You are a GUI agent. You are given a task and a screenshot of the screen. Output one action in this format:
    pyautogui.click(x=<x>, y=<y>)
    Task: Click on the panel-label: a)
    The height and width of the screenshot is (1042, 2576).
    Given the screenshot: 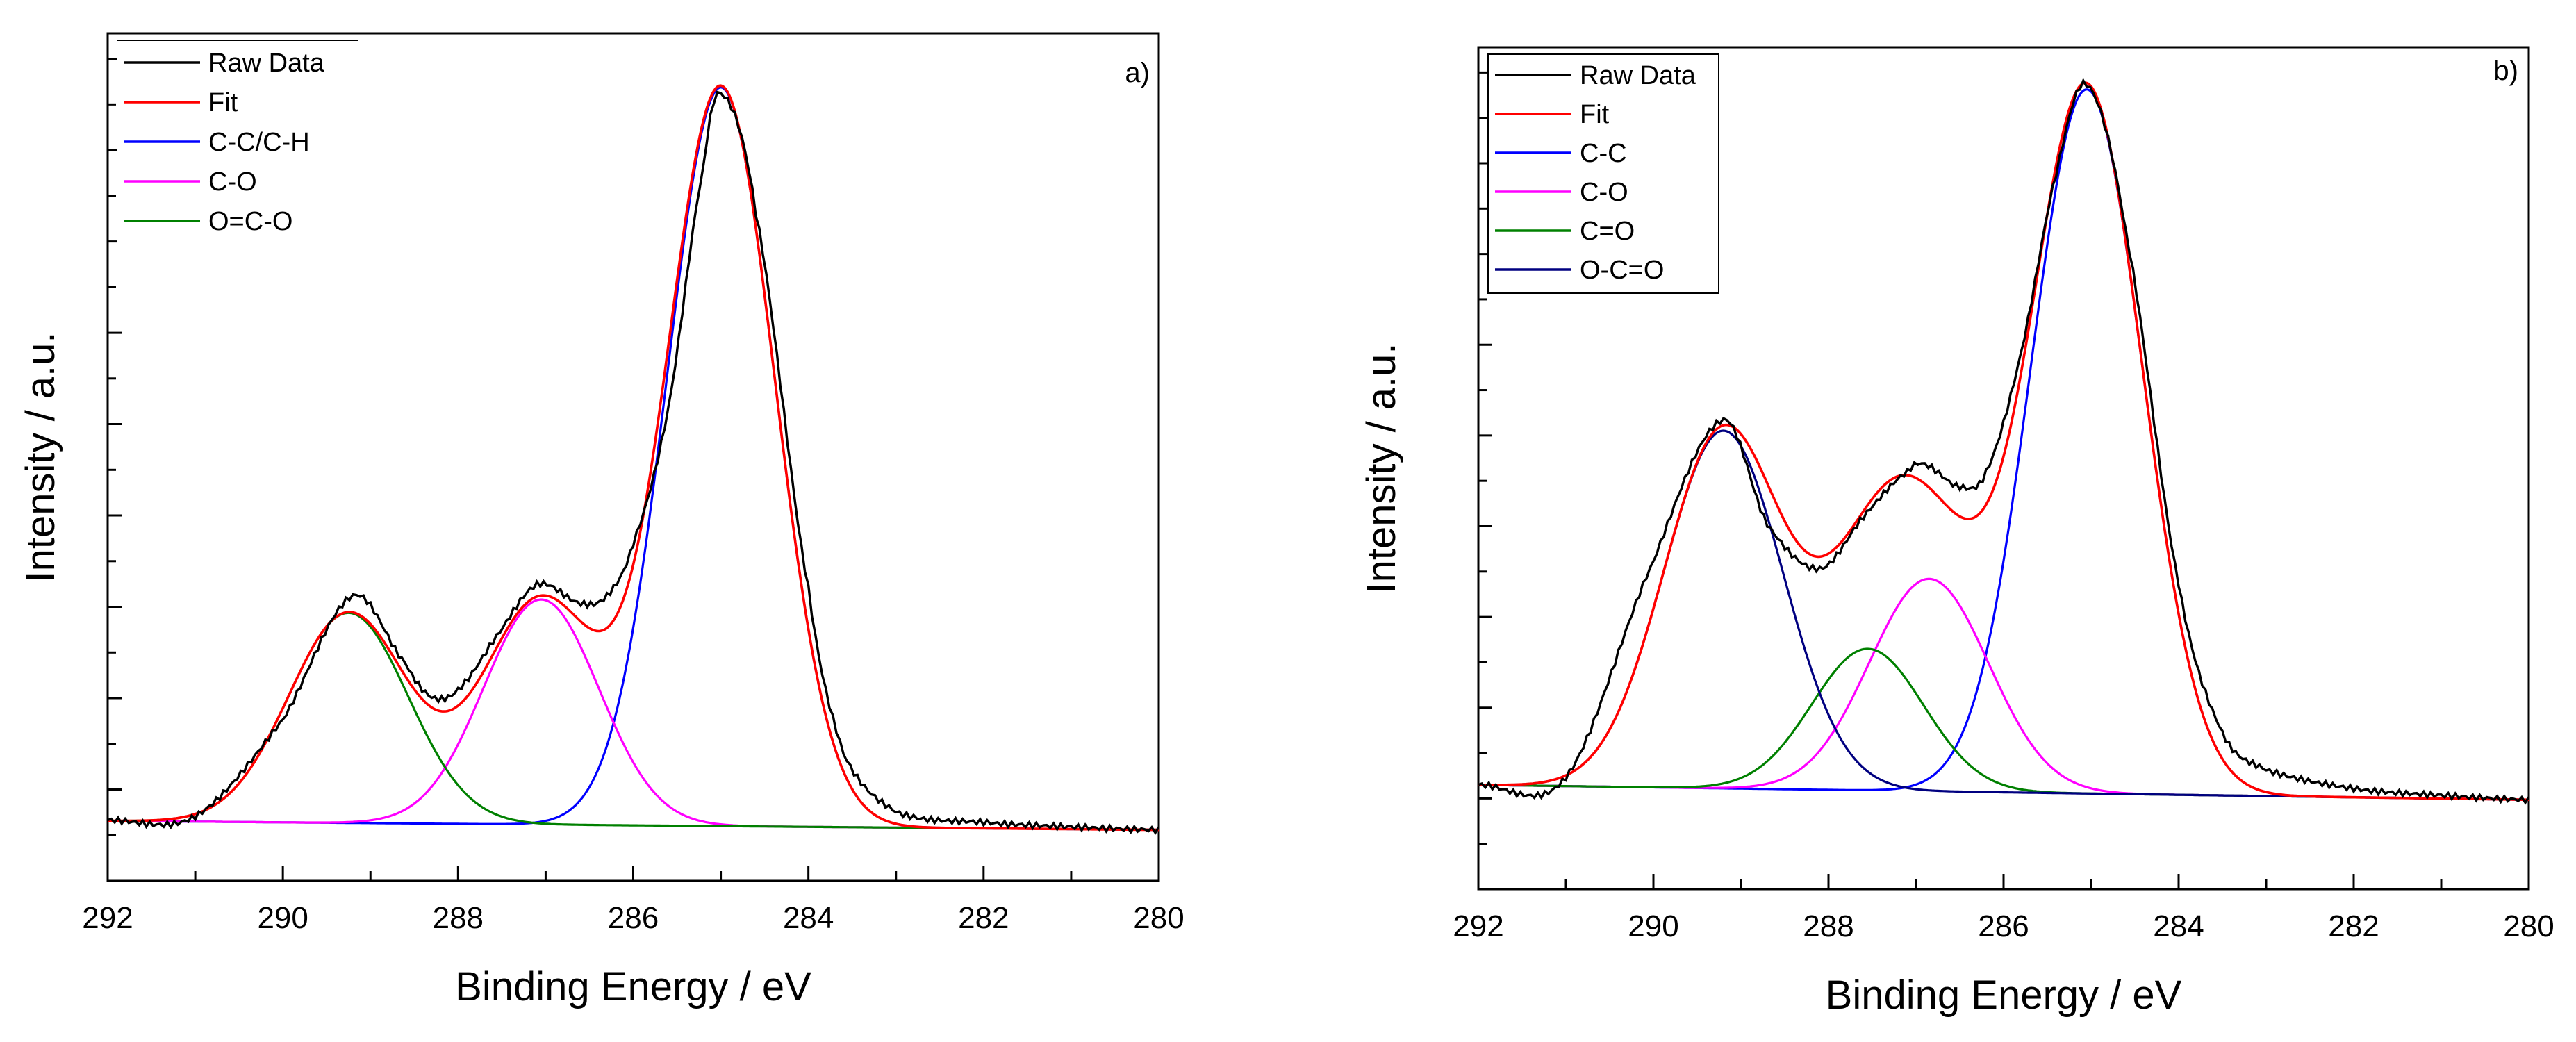 What is the action you would take?
    pyautogui.click(x=1138, y=73)
    